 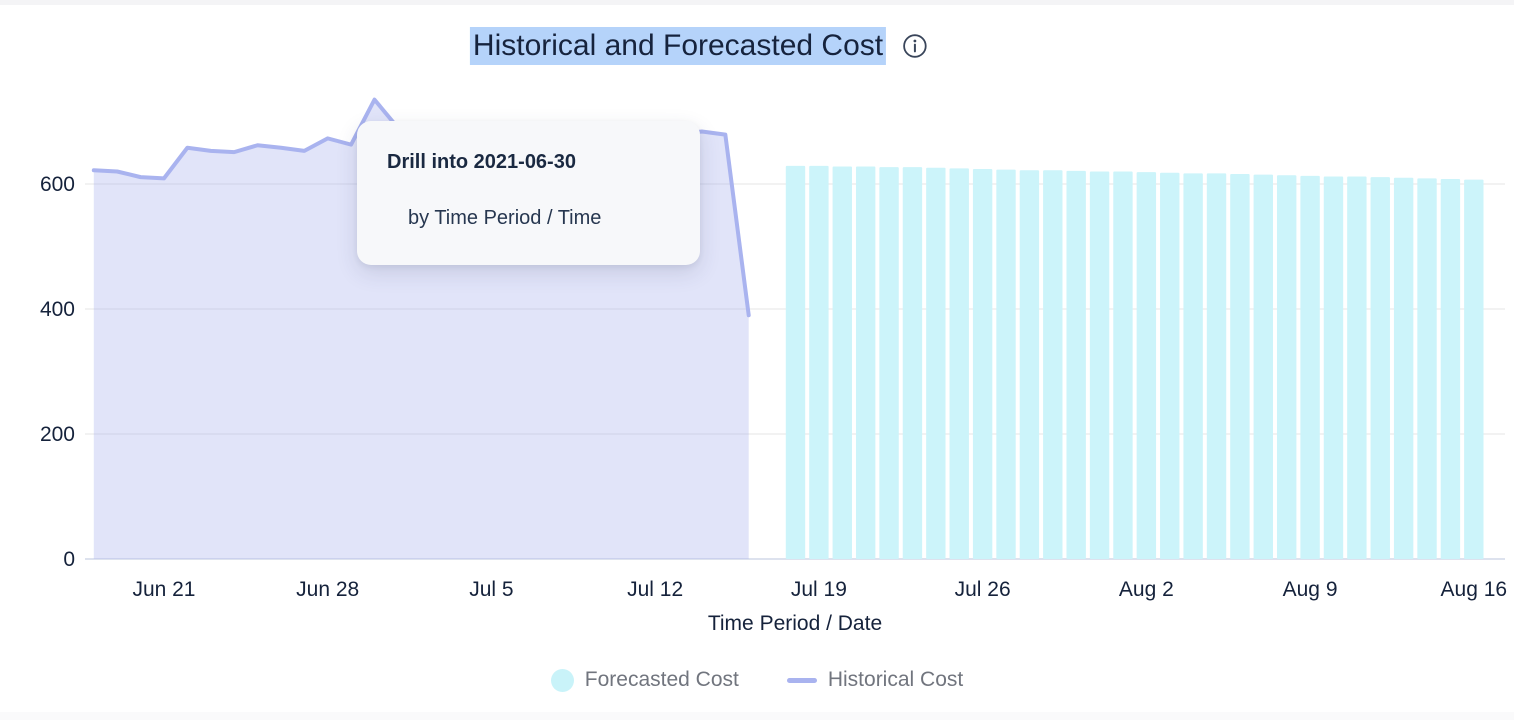 I want to click on x-tick-label: Jun 28, so click(x=327, y=589).